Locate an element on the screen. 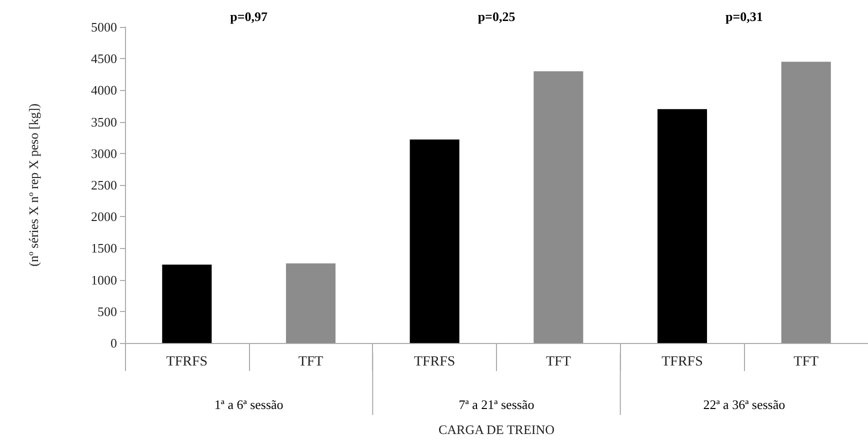 Image resolution: width=868 pixels, height=441 pixels. y-tick-label: 4000 is located at coordinates (104, 90).